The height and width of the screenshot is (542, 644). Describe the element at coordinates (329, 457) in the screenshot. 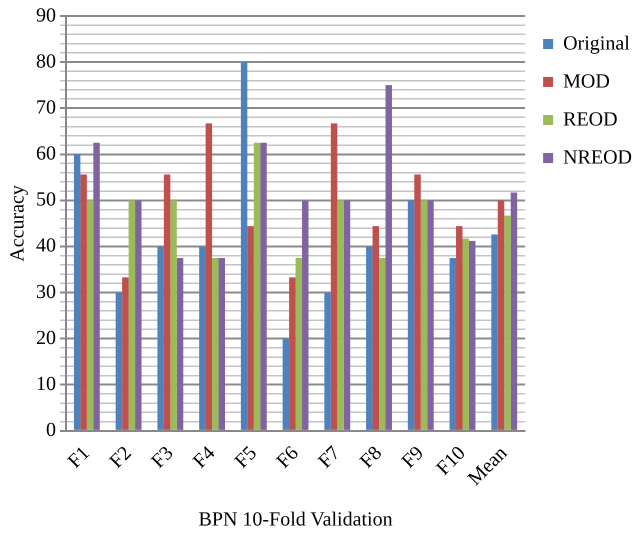

I see `x-tick-label: F7` at that location.